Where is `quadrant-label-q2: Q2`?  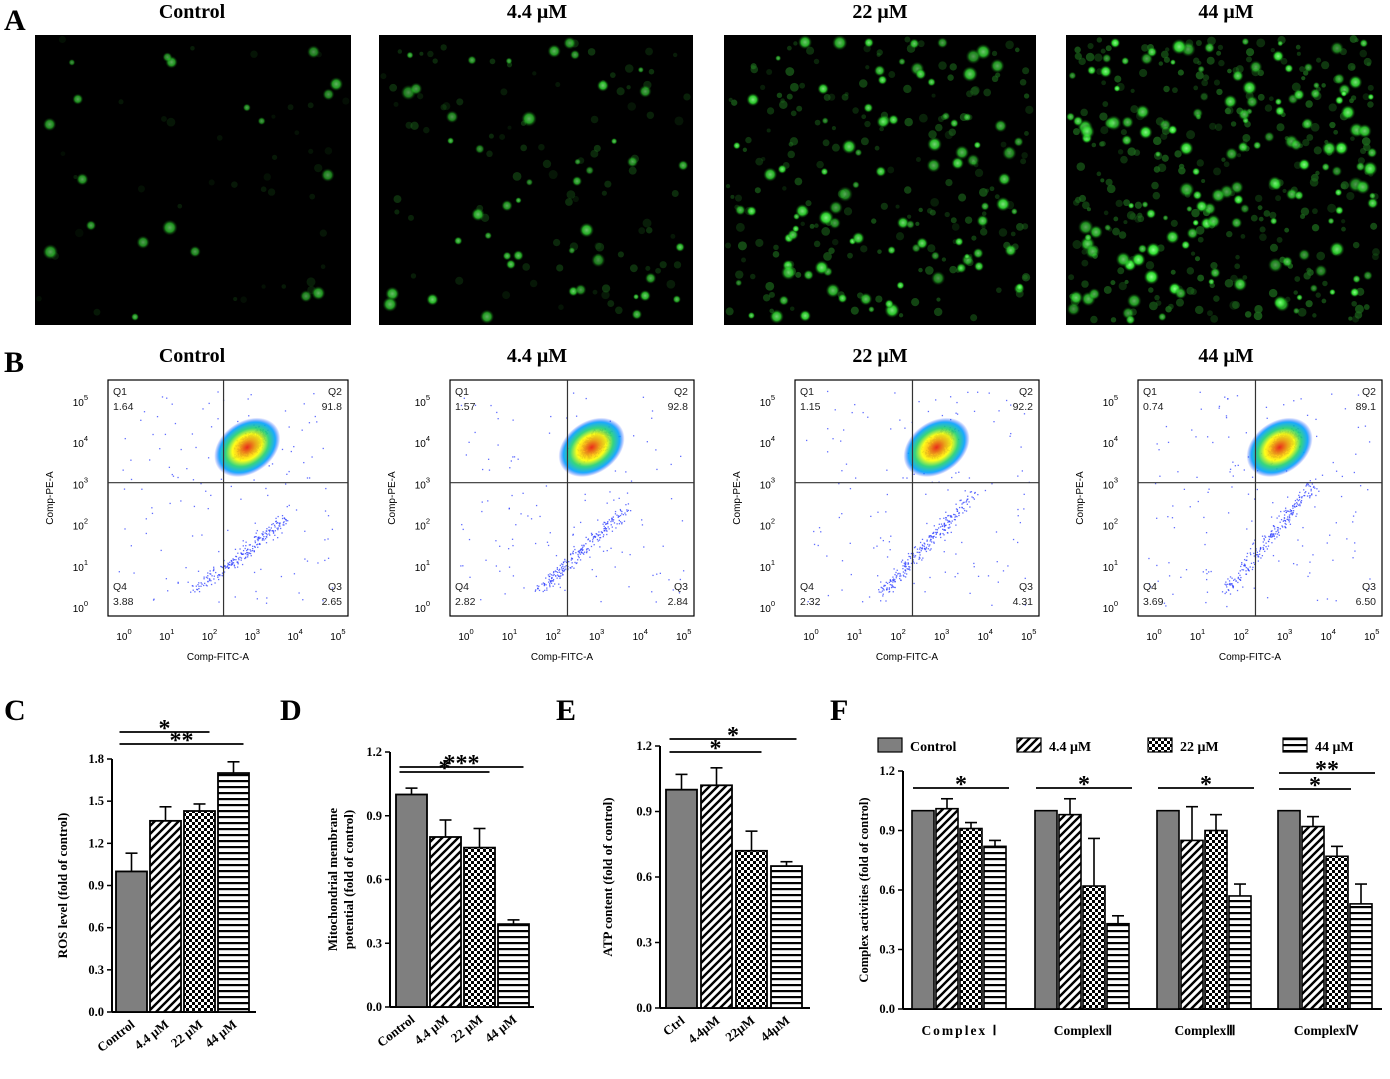 quadrant-label-q2: Q2 is located at coordinates (681, 392).